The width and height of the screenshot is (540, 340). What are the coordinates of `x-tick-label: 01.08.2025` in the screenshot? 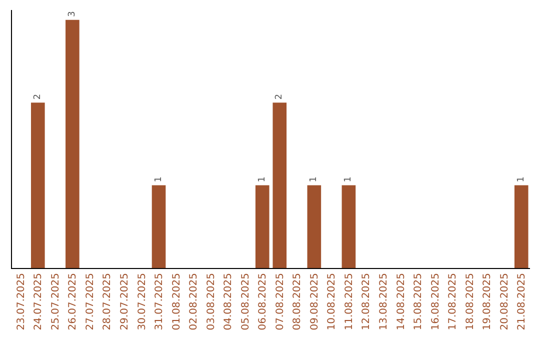 It's located at (176, 301).